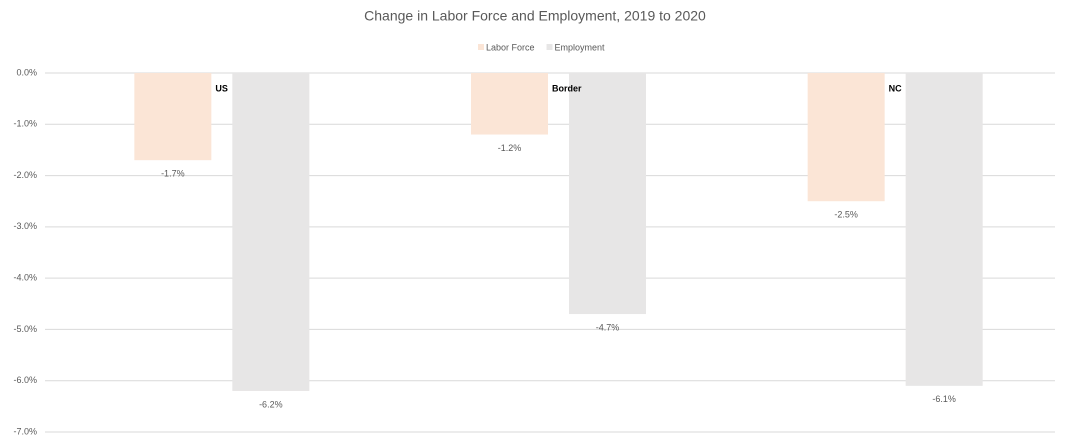 This screenshot has width=1071, height=441. Describe the element at coordinates (25, 226) in the screenshot. I see `y-tick-label: -3.0%` at that location.